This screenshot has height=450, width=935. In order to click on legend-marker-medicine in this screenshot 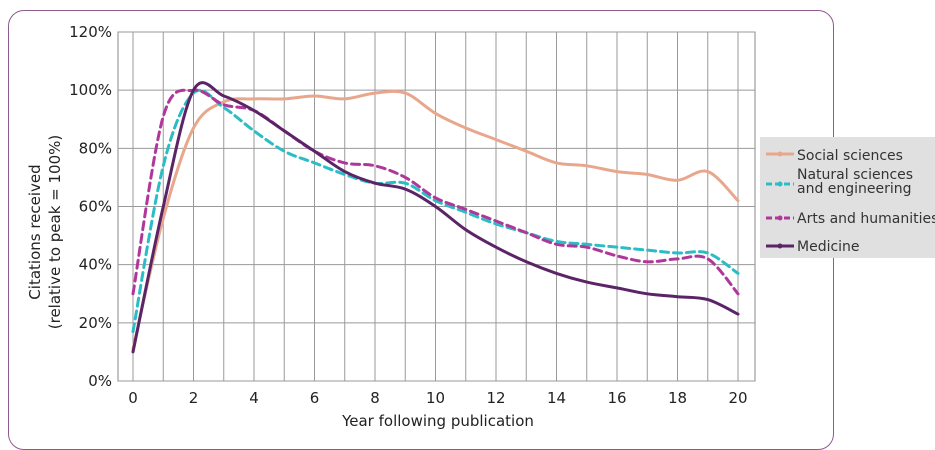, I will do `click(780, 246)`.